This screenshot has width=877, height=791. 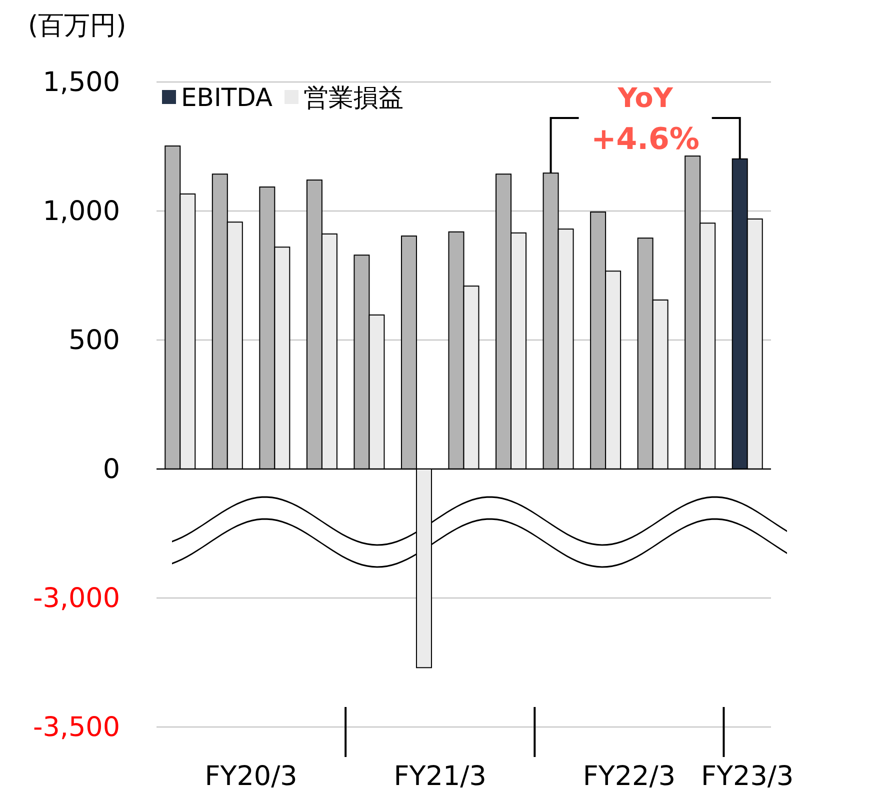 What do you see at coordinates (76, 727) in the screenshot?
I see `y-tick-label: -3,500` at bounding box center [76, 727].